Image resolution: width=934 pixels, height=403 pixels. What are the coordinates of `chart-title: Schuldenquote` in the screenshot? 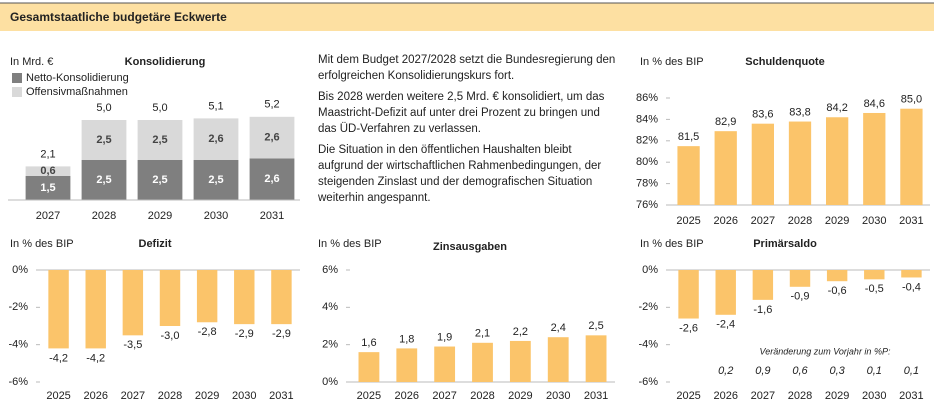 It's located at (784, 62).